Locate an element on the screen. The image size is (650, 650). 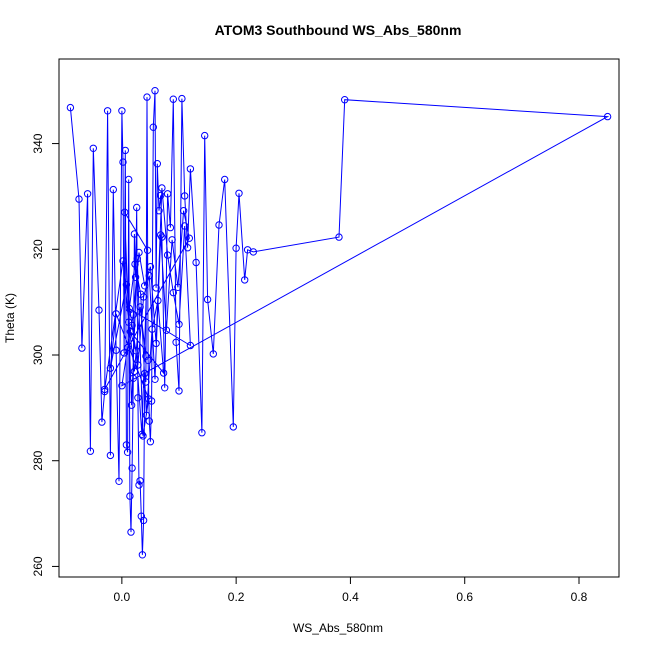
x-axis-label: WS_Abs_580nm is located at coordinates (338, 628).